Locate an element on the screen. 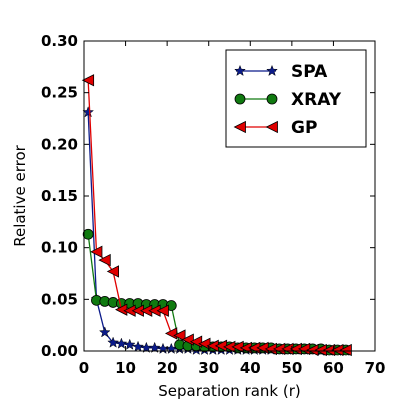  y-tick-label: 0.05 is located at coordinates (59, 299).